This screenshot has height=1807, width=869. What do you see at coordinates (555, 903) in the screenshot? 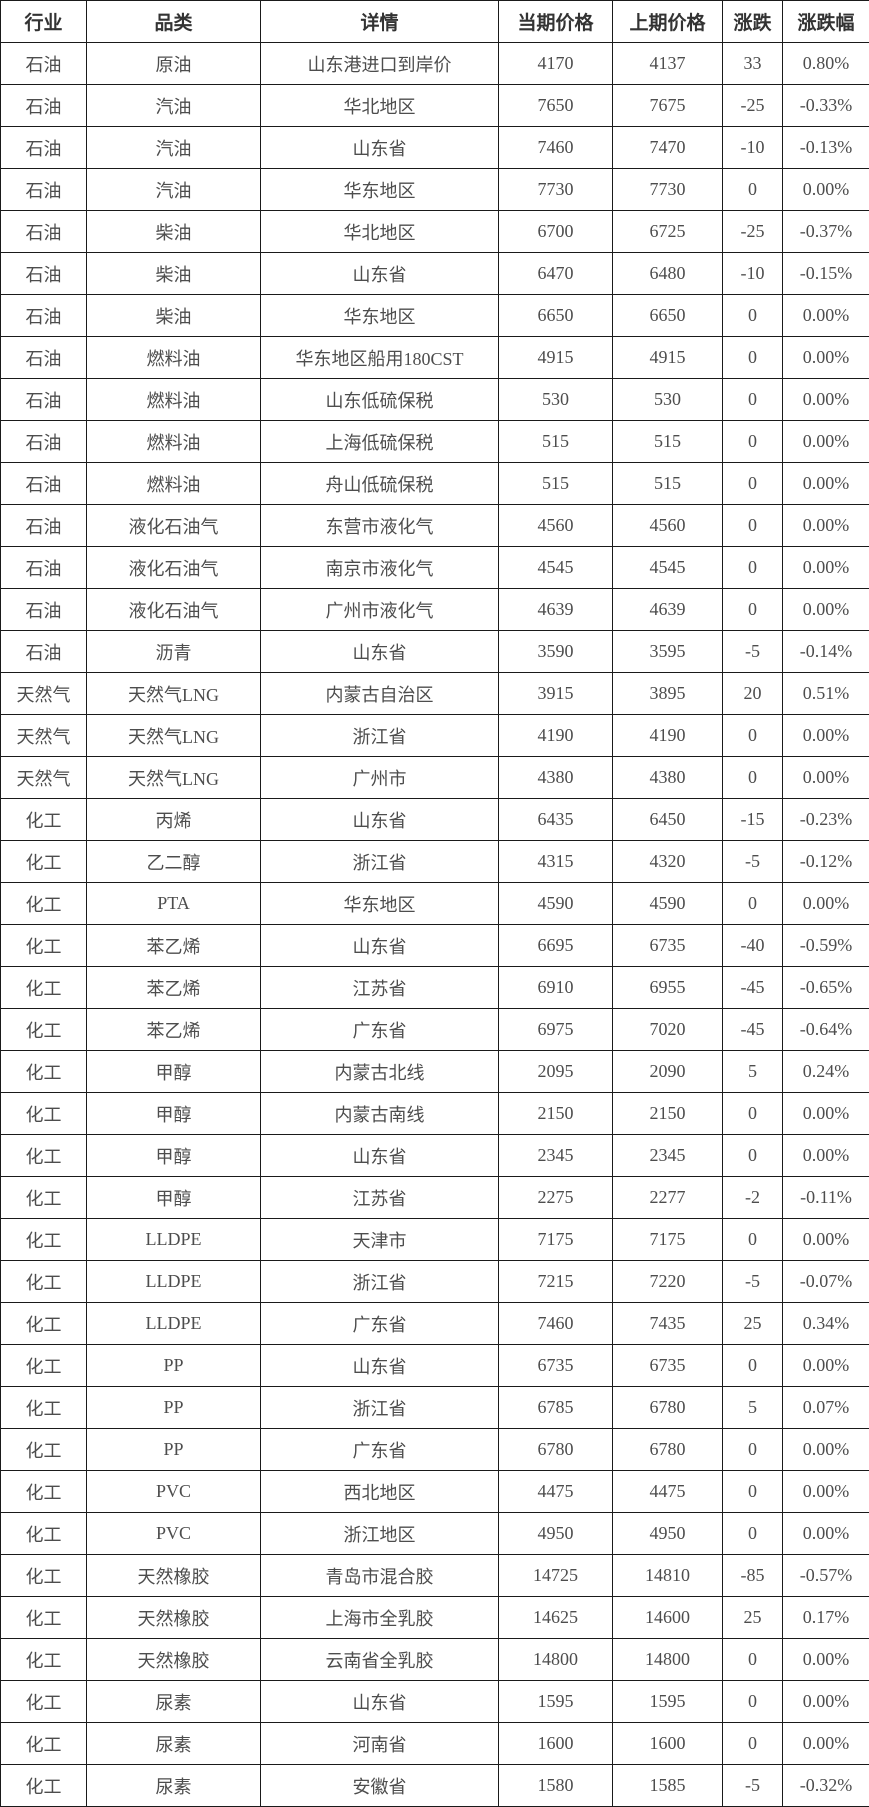
I see `table-cell: 4590` at bounding box center [555, 903].